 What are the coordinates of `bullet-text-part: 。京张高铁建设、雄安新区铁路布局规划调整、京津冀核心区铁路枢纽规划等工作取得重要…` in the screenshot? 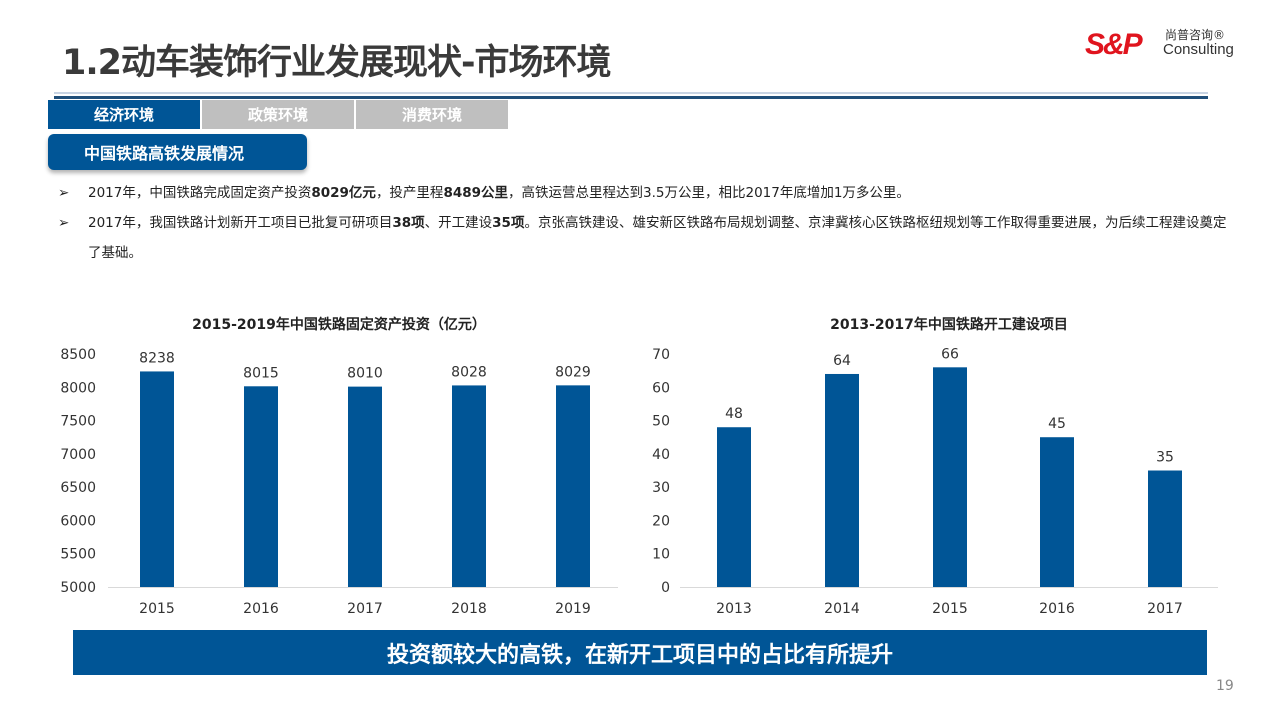 It's located at (657, 238).